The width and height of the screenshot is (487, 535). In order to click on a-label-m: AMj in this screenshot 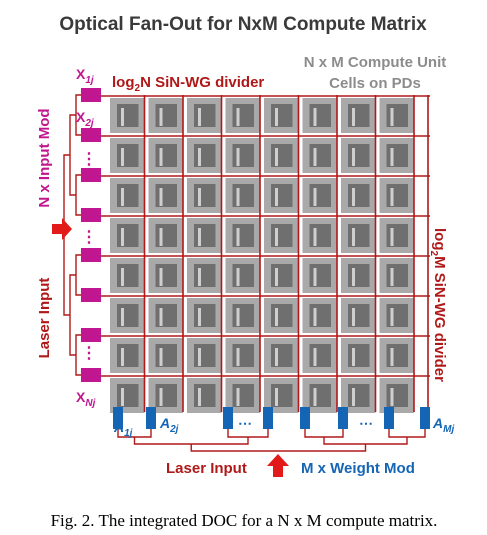, I will do `click(443, 425)`.